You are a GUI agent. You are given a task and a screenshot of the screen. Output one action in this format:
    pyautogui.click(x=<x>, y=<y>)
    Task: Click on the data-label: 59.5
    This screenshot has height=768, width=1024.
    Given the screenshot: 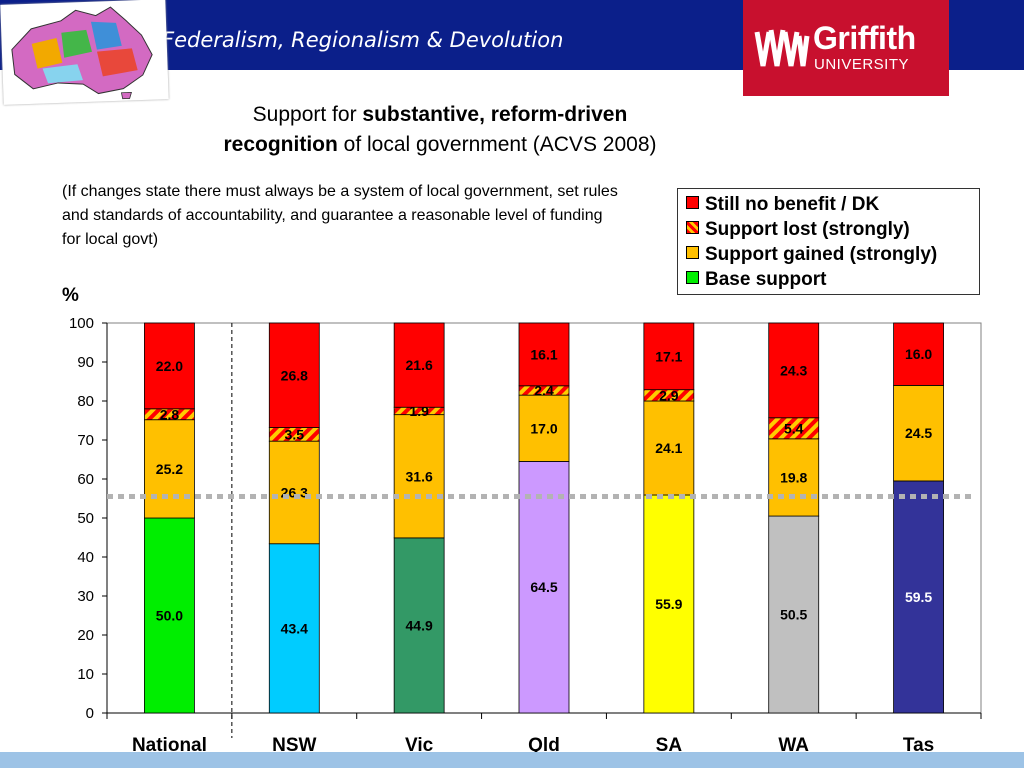 What is the action you would take?
    pyautogui.click(x=918, y=597)
    